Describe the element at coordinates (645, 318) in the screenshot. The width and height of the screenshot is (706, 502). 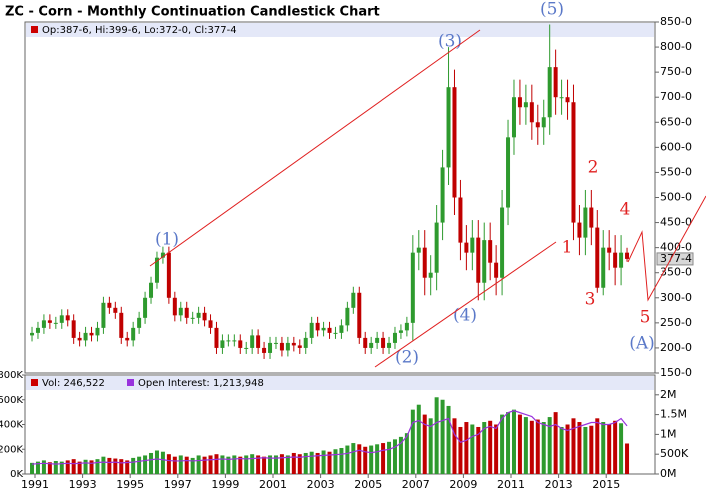
I see `wave-label: 5` at that location.